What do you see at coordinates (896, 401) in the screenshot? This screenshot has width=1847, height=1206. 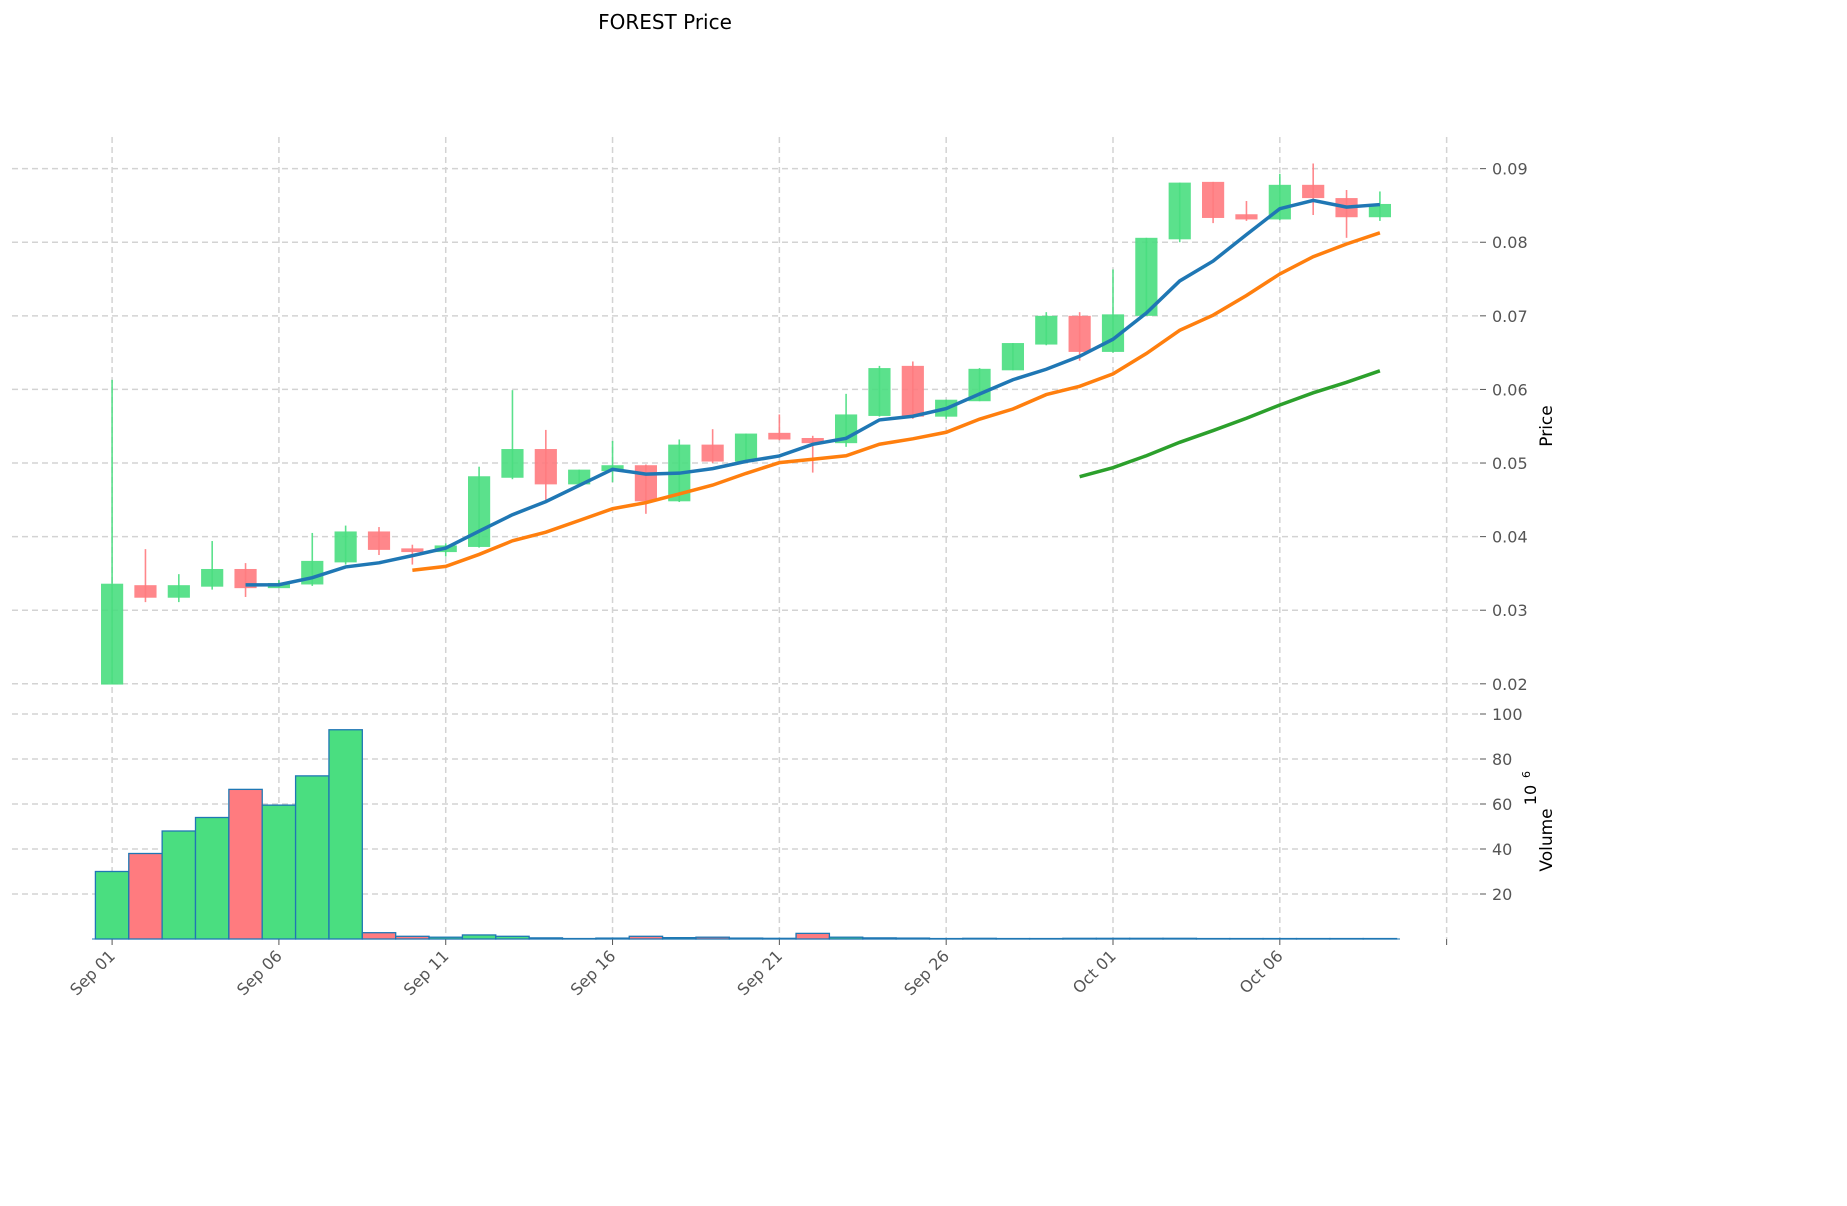 I see `ma-line-ma10` at bounding box center [896, 401].